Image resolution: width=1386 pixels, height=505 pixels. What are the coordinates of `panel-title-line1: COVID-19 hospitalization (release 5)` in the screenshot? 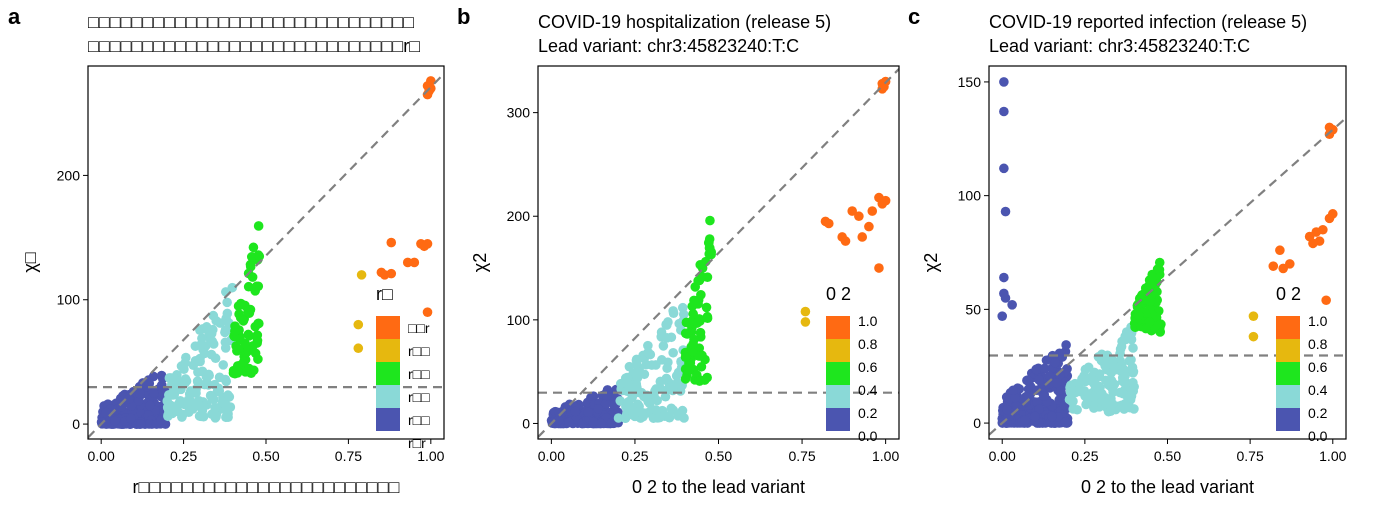 It's located at (685, 22).